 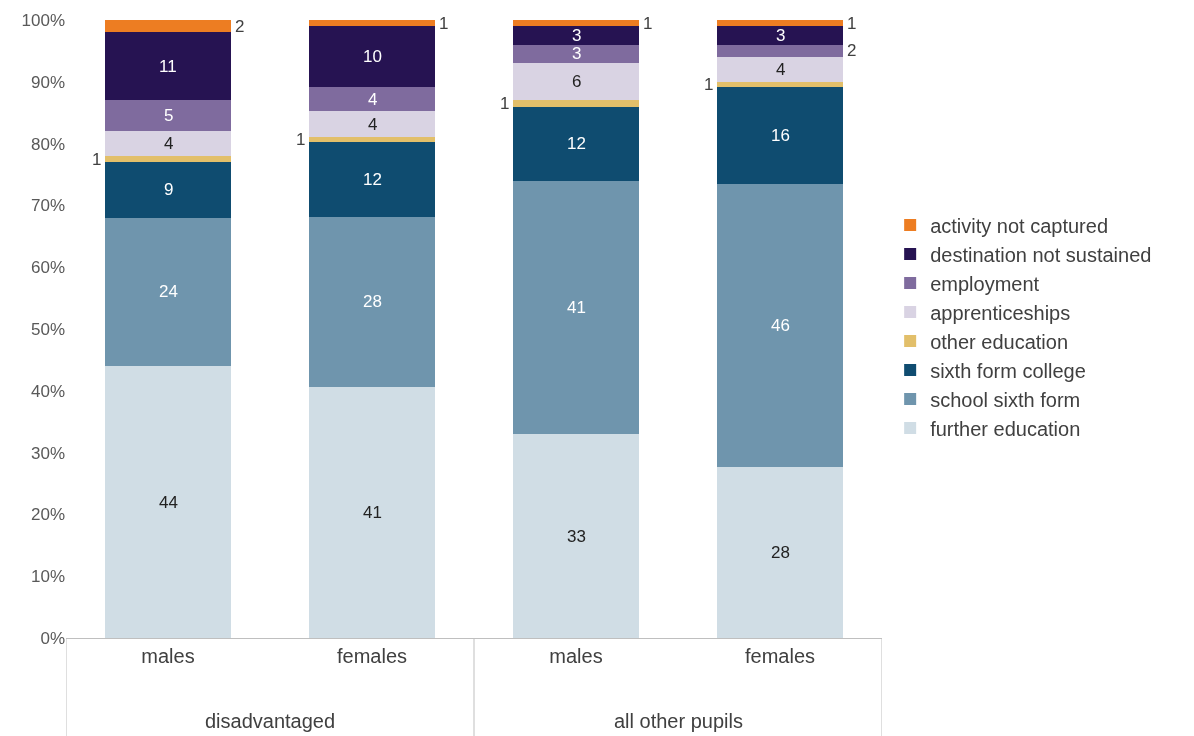 What do you see at coordinates (1005, 428) in the screenshot?
I see `legend-label: further education` at bounding box center [1005, 428].